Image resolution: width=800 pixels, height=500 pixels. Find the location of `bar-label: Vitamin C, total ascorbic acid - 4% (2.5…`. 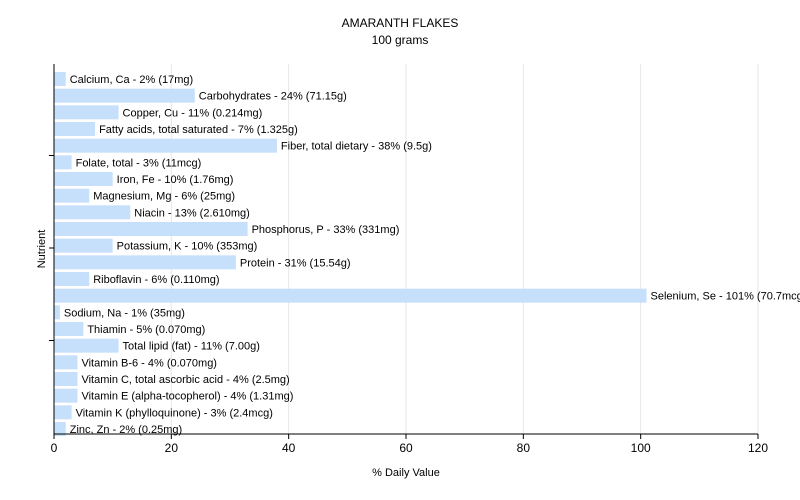

bar-label: Vitamin C, total ascorbic acid - 4% (2.5… is located at coordinates (185, 380).